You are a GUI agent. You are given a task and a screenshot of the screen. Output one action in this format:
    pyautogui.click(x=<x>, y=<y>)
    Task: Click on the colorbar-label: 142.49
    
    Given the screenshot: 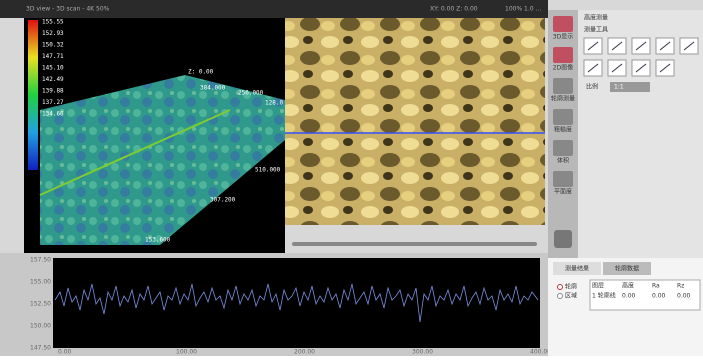 What is the action you would take?
    pyautogui.click(x=53, y=79)
    